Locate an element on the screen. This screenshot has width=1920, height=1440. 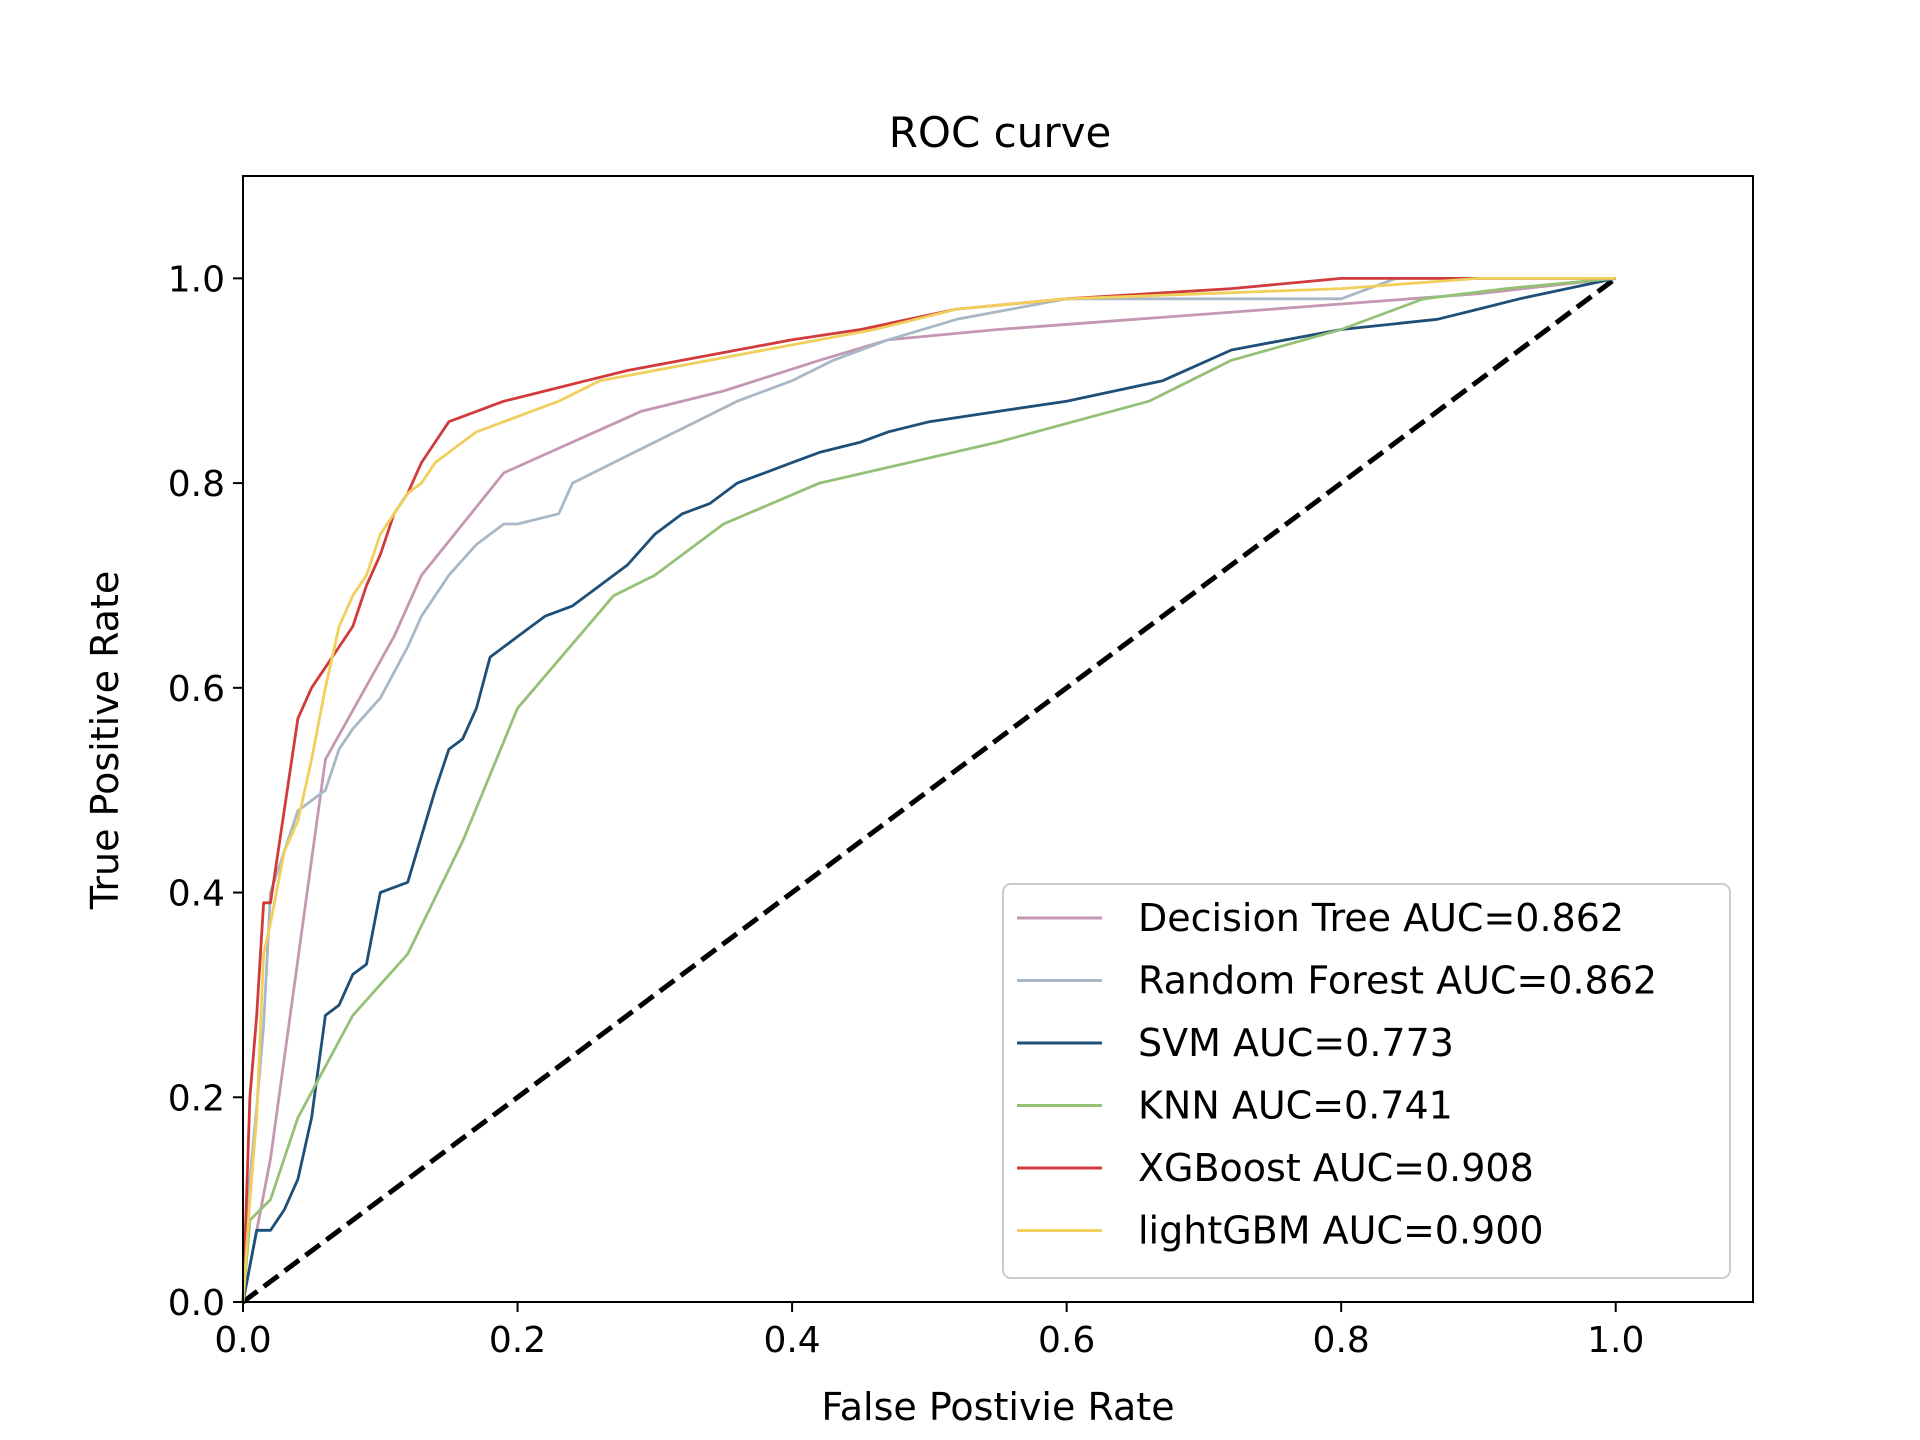
y-tick-label: 0.6 is located at coordinates (196, 689).